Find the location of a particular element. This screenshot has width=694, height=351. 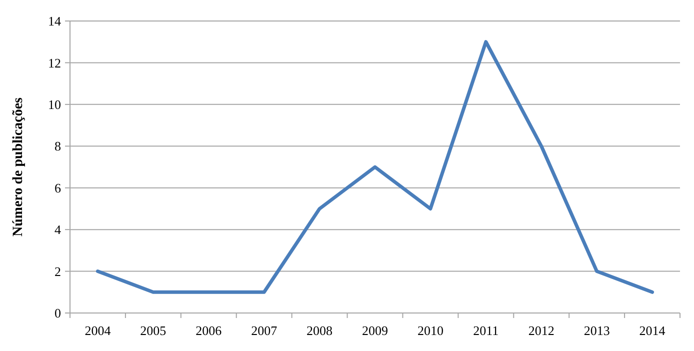

y-tick-label: 2 is located at coordinates (57, 271).